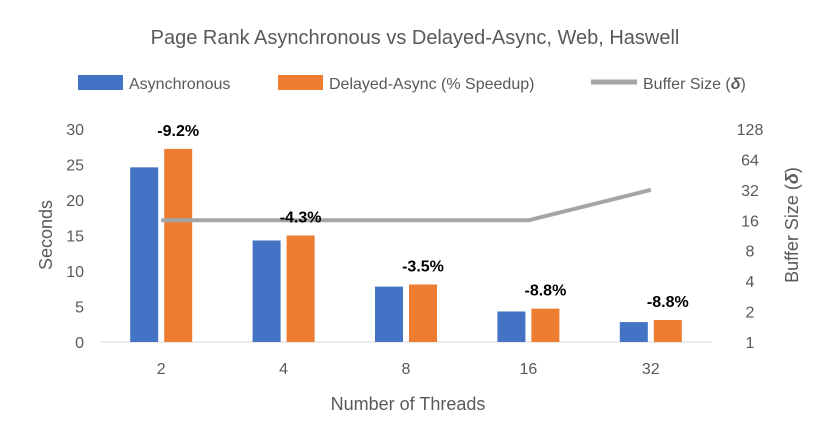  I want to click on buffer-size-line, so click(406, 205).